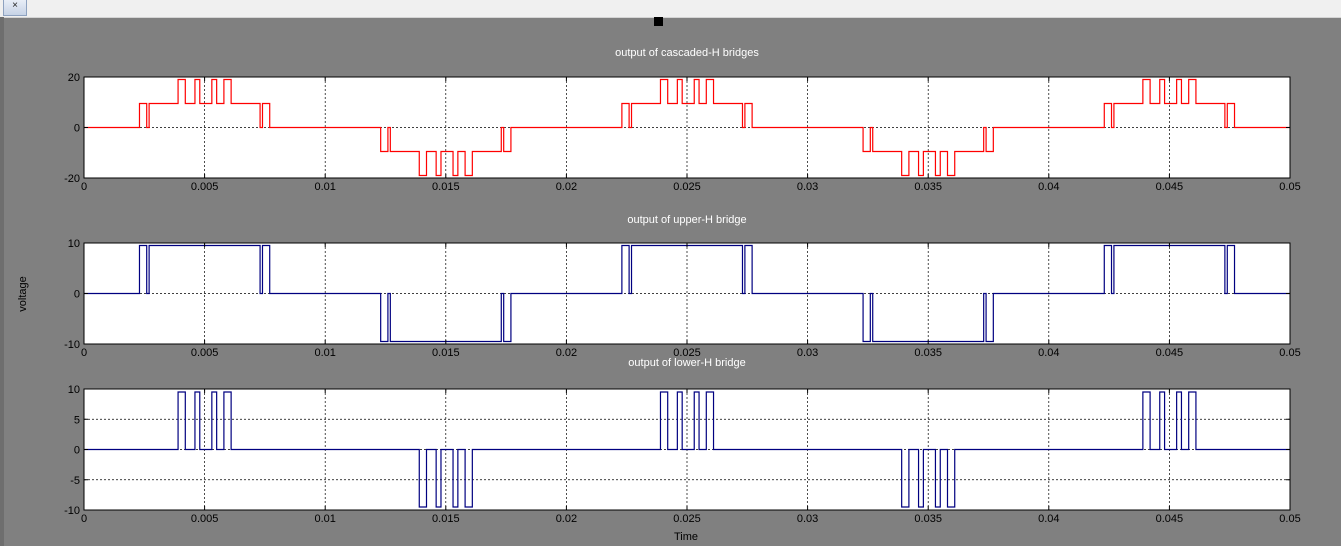  Describe the element at coordinates (77, 420) in the screenshot. I see `y-tick-label: 5` at that location.